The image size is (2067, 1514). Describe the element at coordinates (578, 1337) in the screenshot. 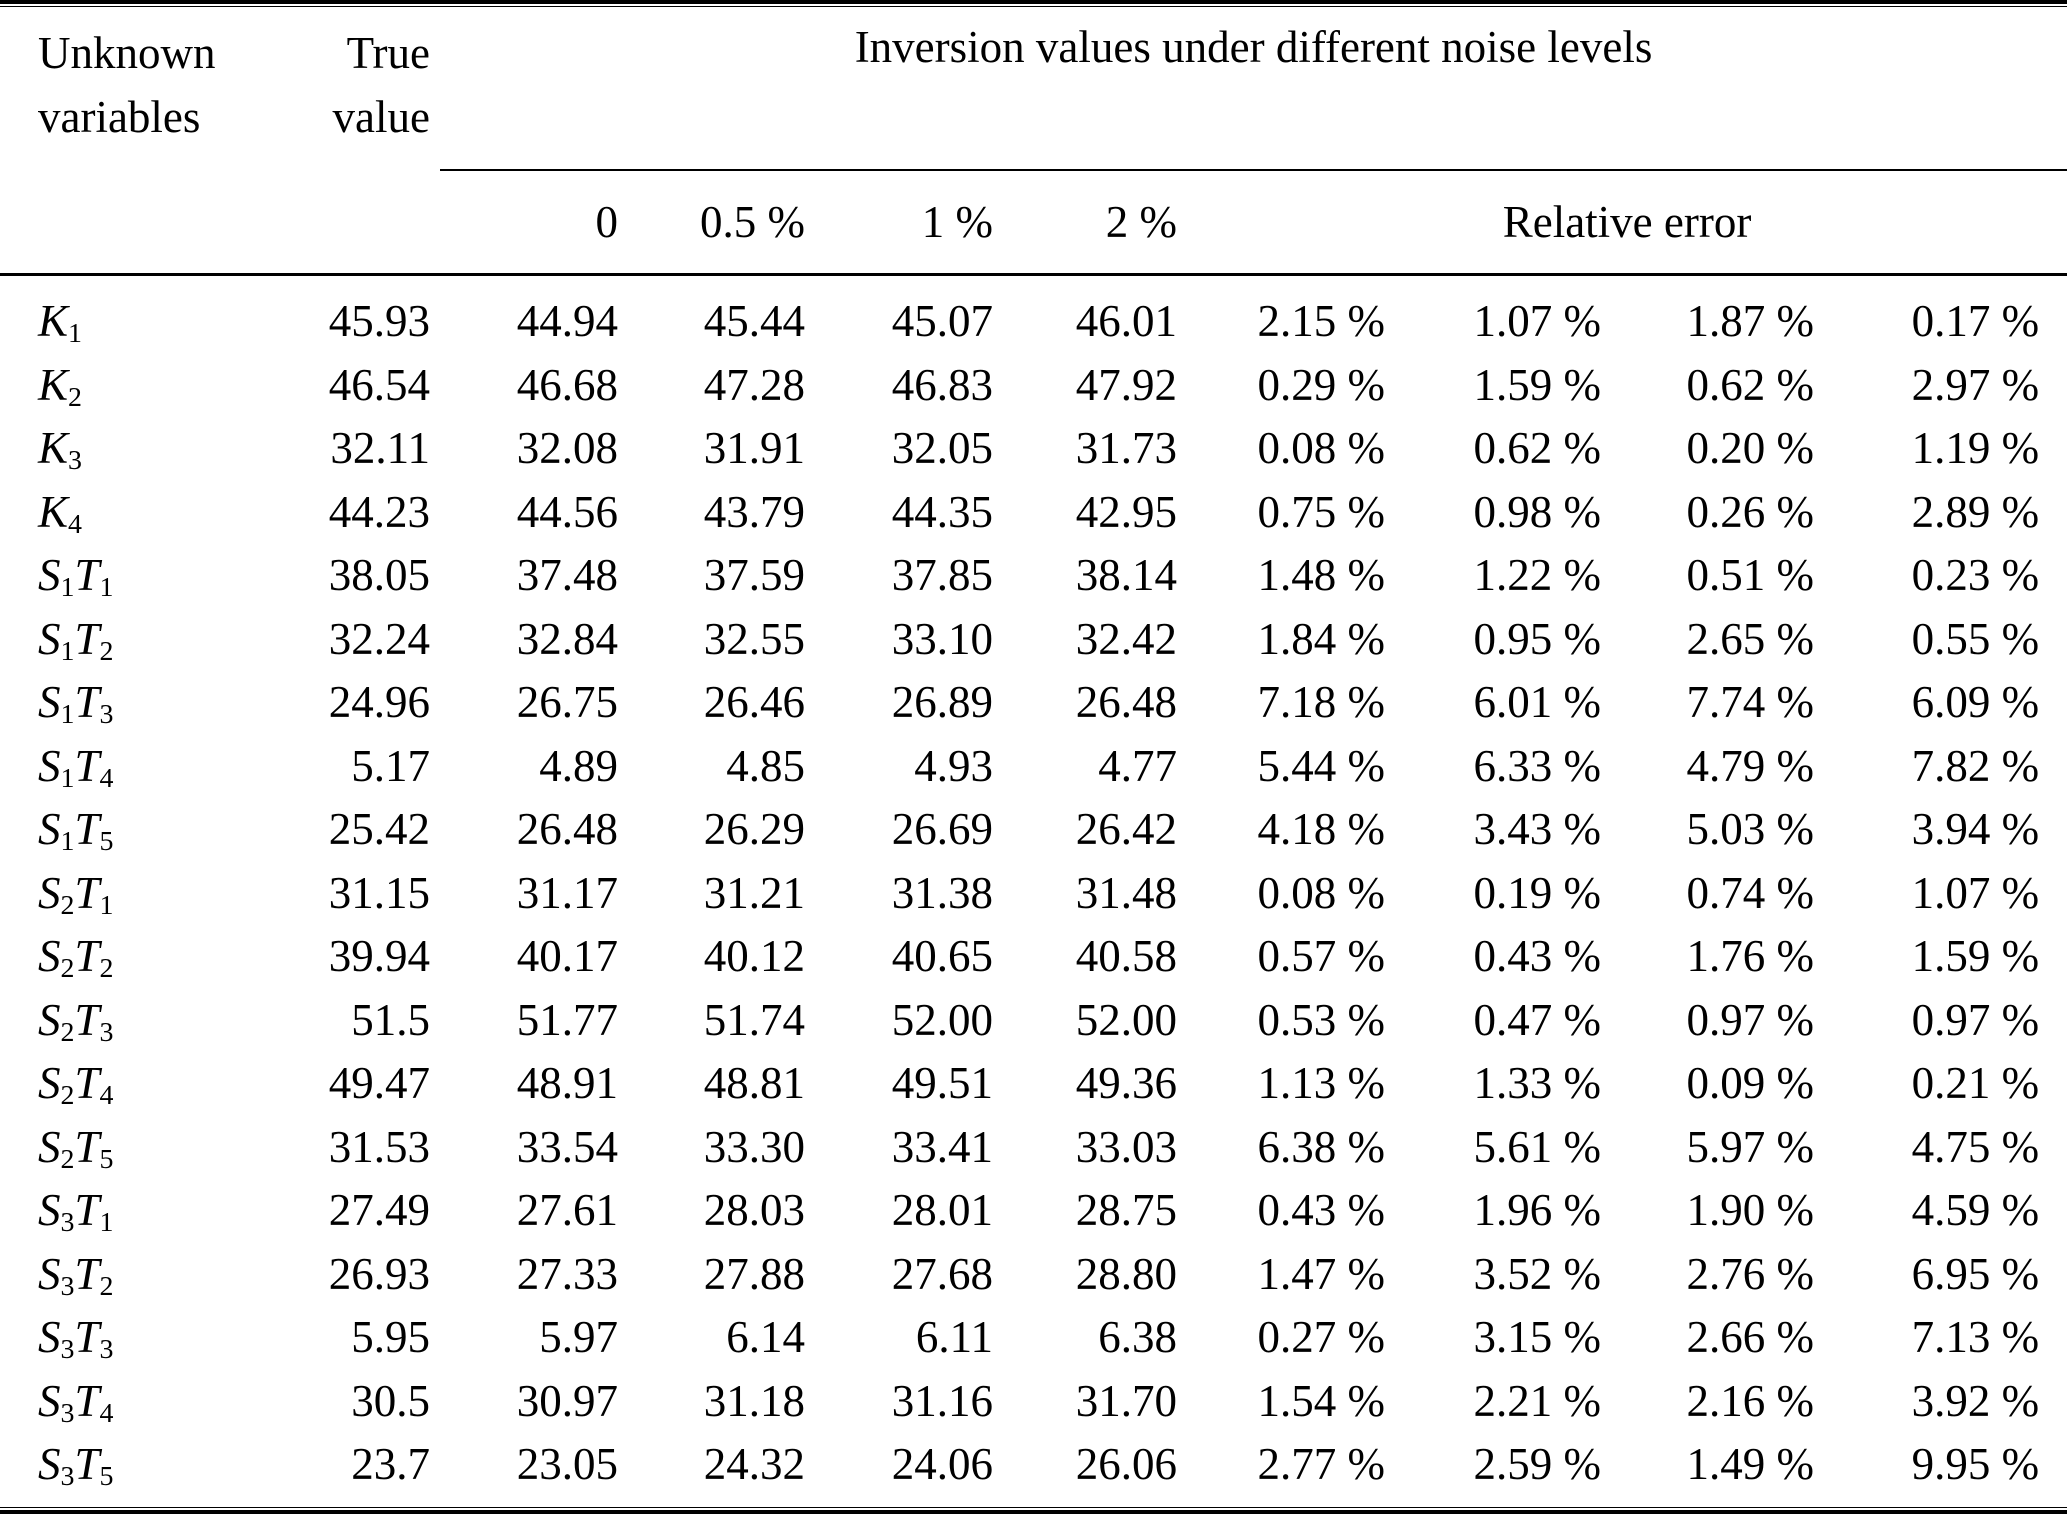

I see `inversion-value-cell: 5.97` at that location.